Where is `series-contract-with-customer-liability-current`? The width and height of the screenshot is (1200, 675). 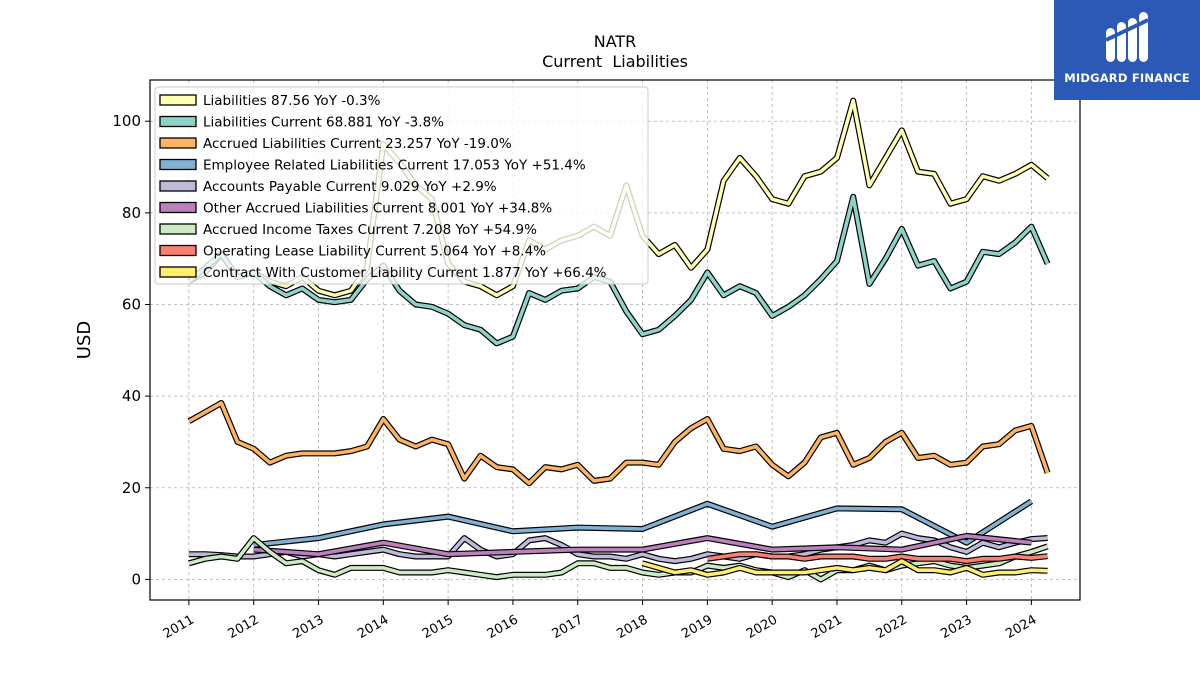 series-contract-with-customer-liability-current is located at coordinates (844, 568).